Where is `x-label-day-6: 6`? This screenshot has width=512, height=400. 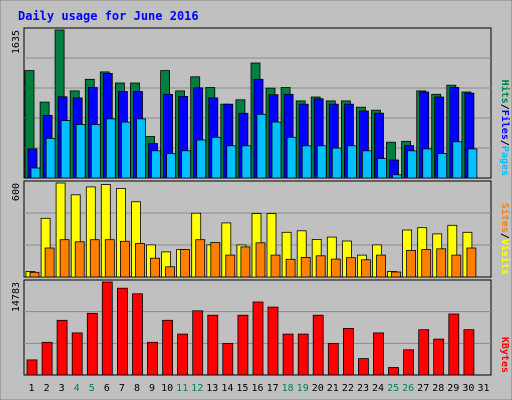
x-label-day-6: 6 is located at coordinates (107, 388).